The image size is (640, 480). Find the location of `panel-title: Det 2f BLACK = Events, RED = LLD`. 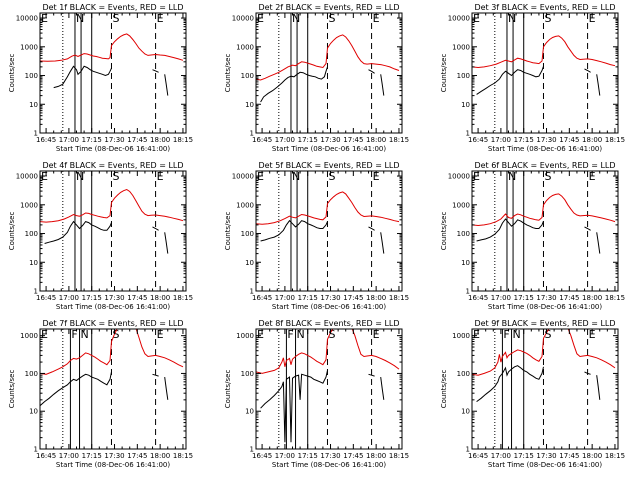

panel-title: Det 2f BLACK = Events, RED = LLD is located at coordinates (328, 7).